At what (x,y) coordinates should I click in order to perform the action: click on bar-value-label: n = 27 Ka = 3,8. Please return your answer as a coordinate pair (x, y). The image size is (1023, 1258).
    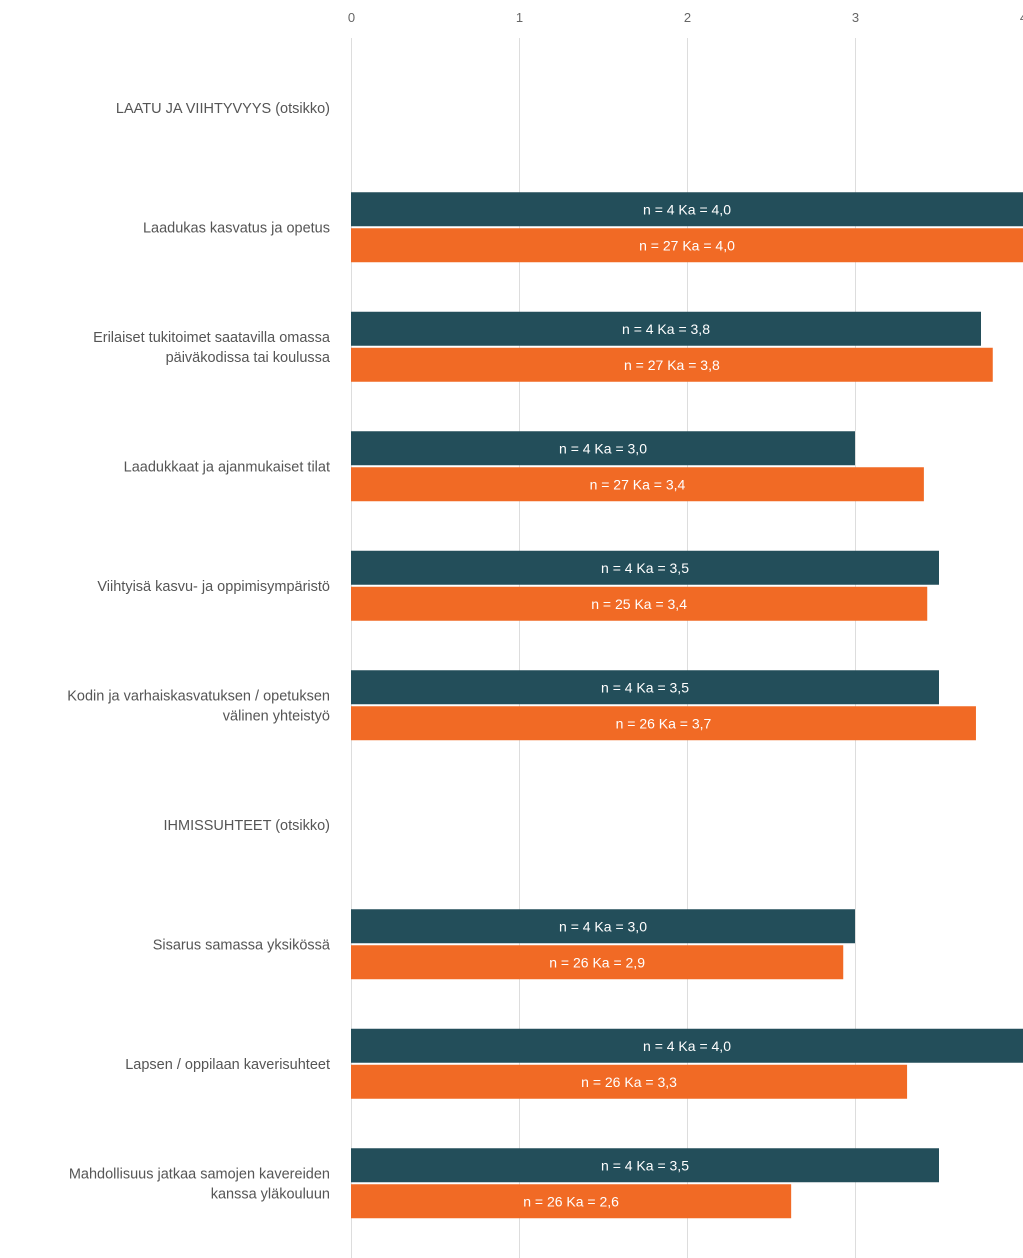
    Looking at the image, I should click on (672, 365).